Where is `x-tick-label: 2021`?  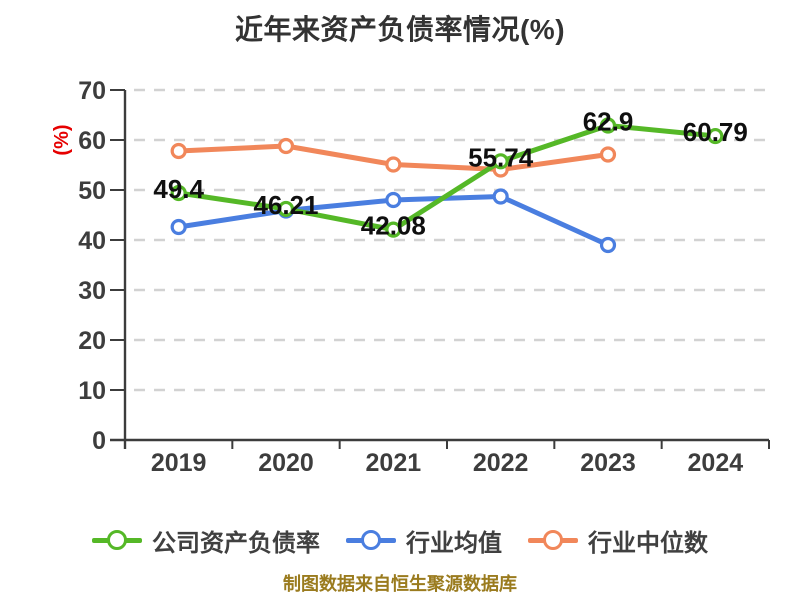
x-tick-label: 2021 is located at coordinates (394, 463).